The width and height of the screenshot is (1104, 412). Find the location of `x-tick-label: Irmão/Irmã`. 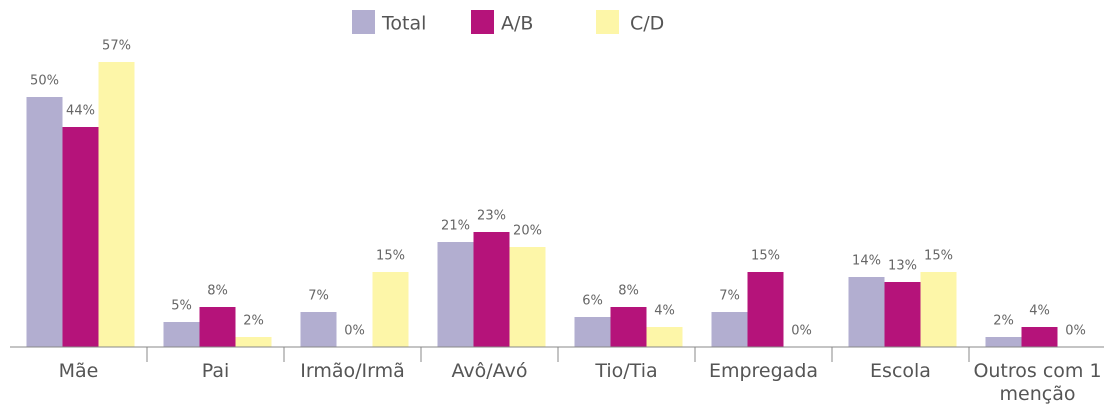

x-tick-label: Irmão/Irmã is located at coordinates (352, 371).